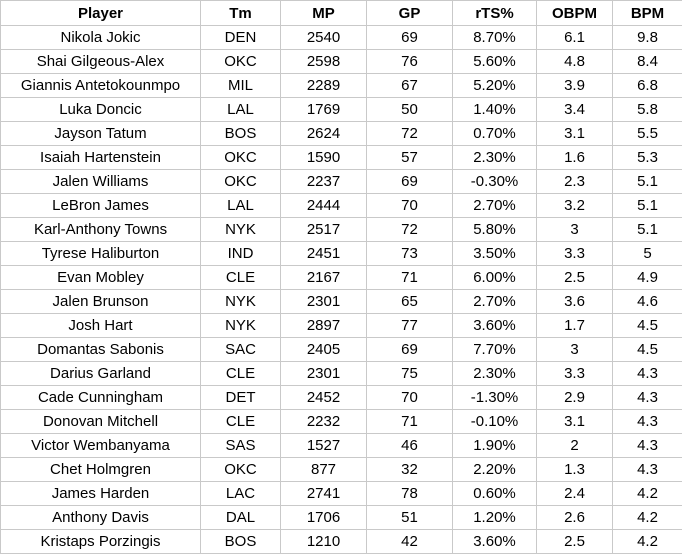 This screenshot has height=554, width=682. I want to click on cell-obpm: 1.7, so click(575, 326).